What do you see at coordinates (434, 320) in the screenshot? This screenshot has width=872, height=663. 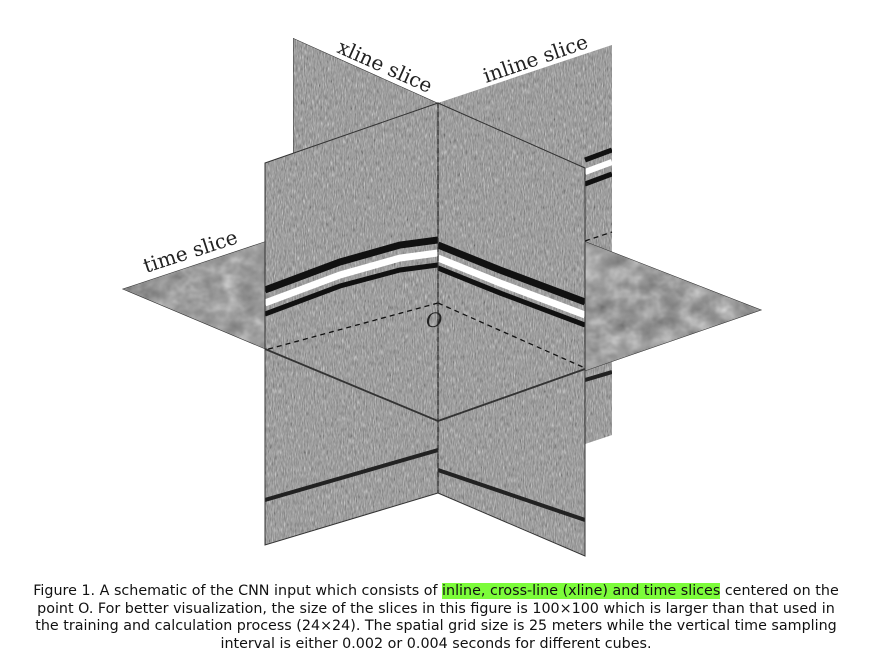 I see `origin-label: O` at bounding box center [434, 320].